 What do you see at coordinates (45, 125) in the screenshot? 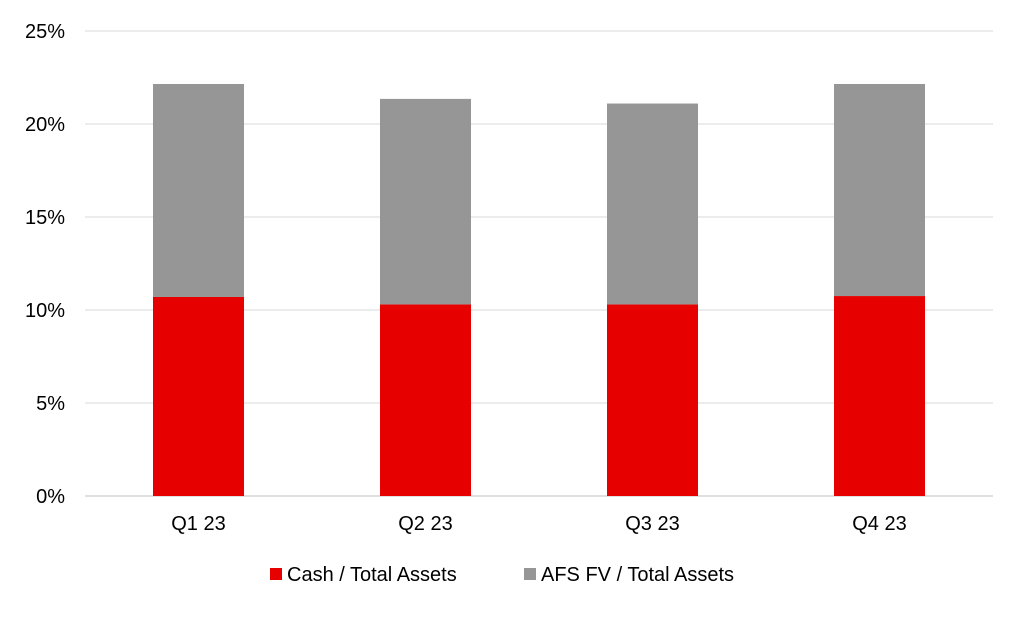
I see `y-tick-label: 20%` at bounding box center [45, 125].